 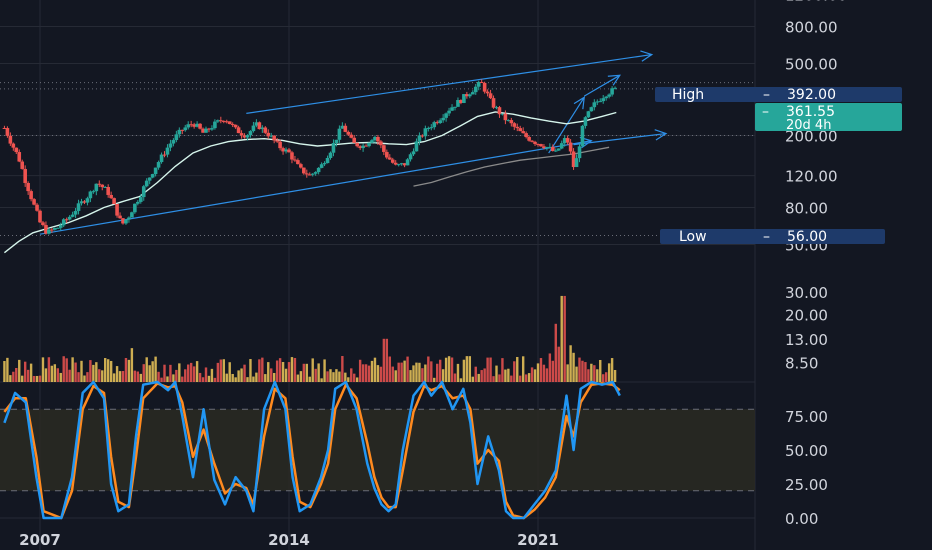 What do you see at coordinates (602, 85) in the screenshot?
I see `trendline` at bounding box center [602, 85].